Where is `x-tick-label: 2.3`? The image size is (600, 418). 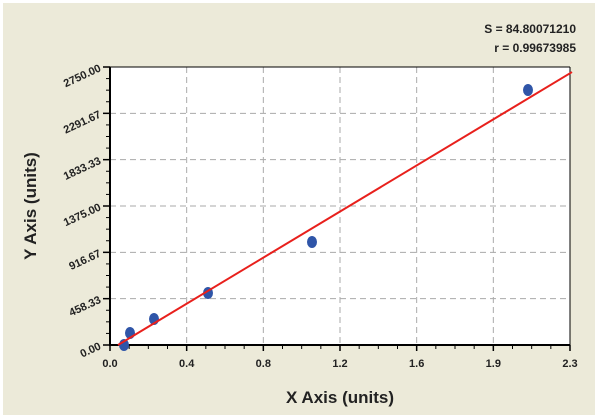 x-tick-label: 2.3 is located at coordinates (569, 364).